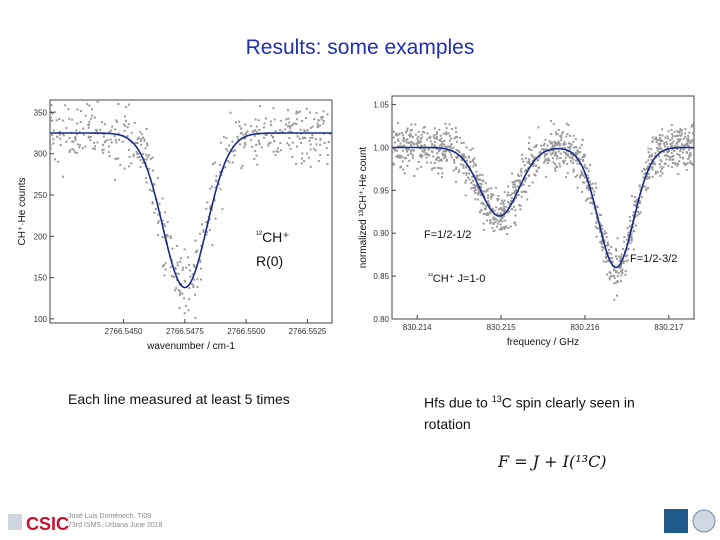 The width and height of the screenshot is (720, 540). Describe the element at coordinates (568, 402) in the screenshot. I see `caption-right-text-b: C spin clearly seen in` at that location.